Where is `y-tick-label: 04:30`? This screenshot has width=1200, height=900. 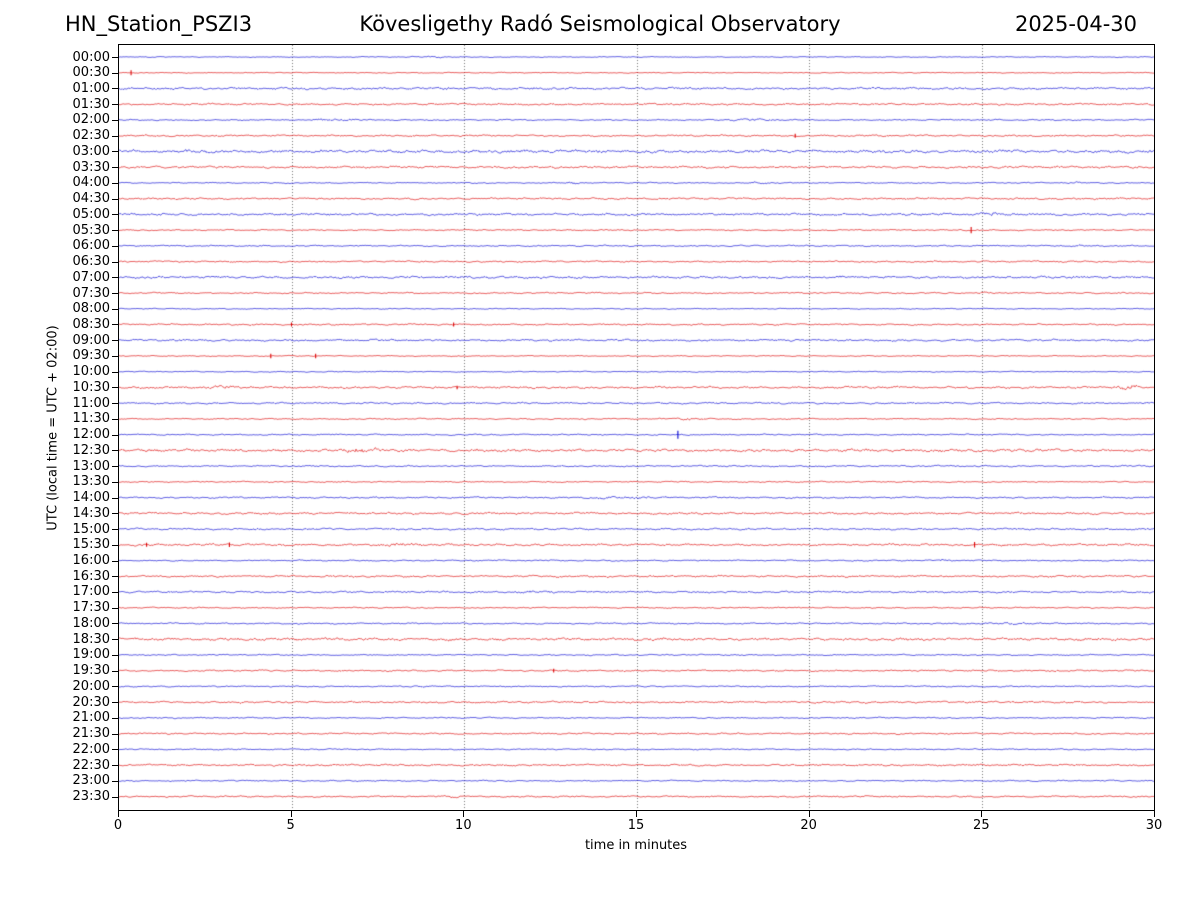
y-tick-label: 04:30 is located at coordinates (91, 199).